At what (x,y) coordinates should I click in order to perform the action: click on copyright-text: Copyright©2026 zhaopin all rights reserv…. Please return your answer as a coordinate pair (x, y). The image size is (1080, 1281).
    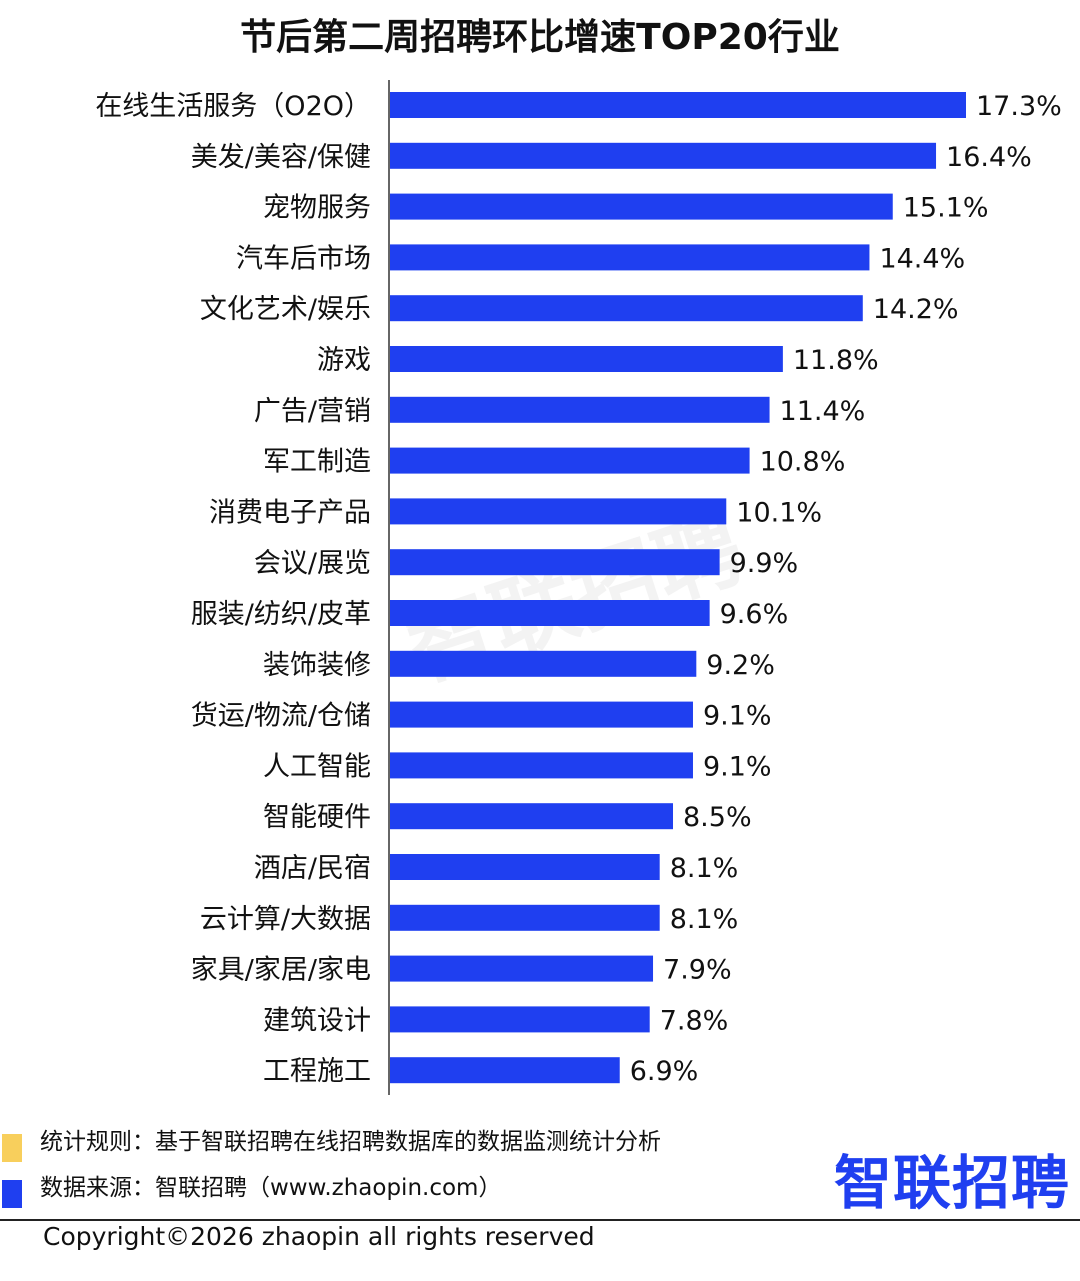
    Looking at the image, I should click on (319, 1236).